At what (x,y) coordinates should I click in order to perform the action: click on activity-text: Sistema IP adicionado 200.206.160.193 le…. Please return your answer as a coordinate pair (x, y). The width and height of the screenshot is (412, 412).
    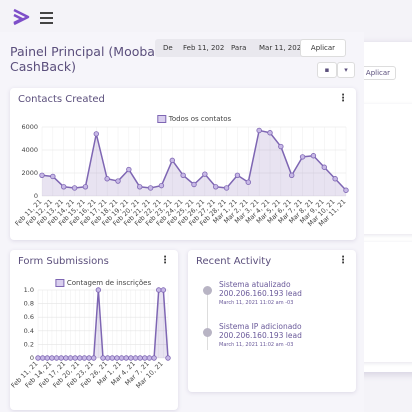
    Looking at the image, I should click on (260, 331).